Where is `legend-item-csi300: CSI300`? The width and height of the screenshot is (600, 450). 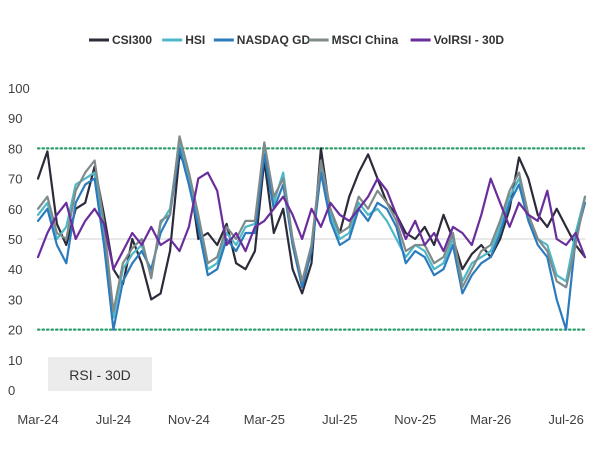
legend-item-csi300: CSI300 is located at coordinates (120, 40).